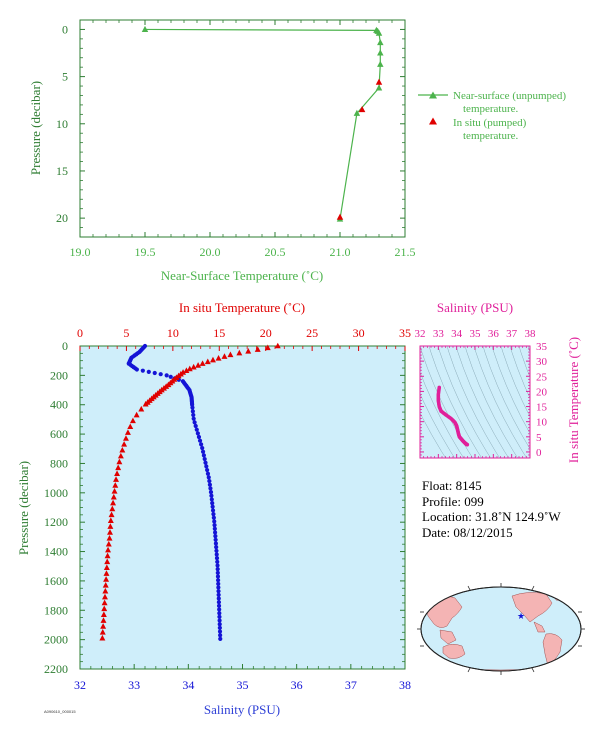 The width and height of the screenshot is (601, 732). What do you see at coordinates (475, 307) in the screenshot?
I see `ts-x-axis-label: Salinity (PSU)` at bounding box center [475, 307].